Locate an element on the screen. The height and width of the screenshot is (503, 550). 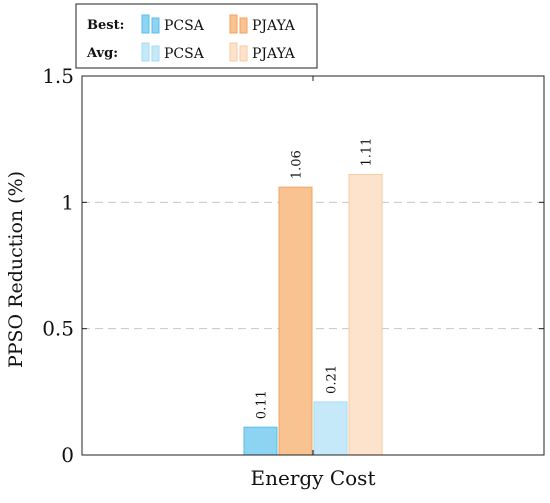
legend: Best: PCSA PJAYA Avg: PCSA PJAYA is located at coordinates (196, 36).